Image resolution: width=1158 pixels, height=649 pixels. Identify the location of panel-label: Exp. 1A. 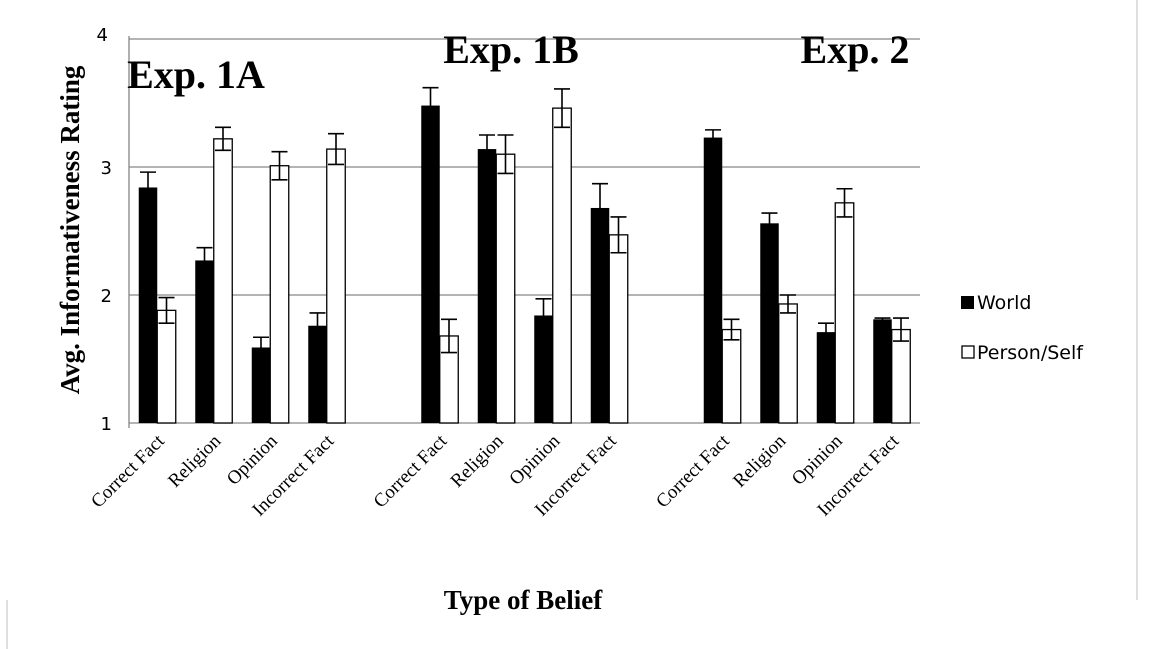
(196, 74).